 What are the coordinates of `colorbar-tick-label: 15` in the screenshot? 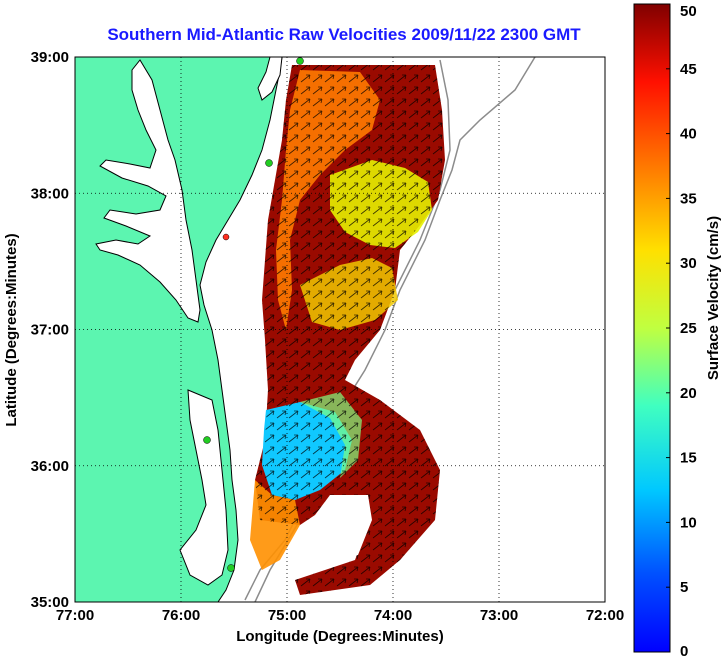 It's located at (688, 458).